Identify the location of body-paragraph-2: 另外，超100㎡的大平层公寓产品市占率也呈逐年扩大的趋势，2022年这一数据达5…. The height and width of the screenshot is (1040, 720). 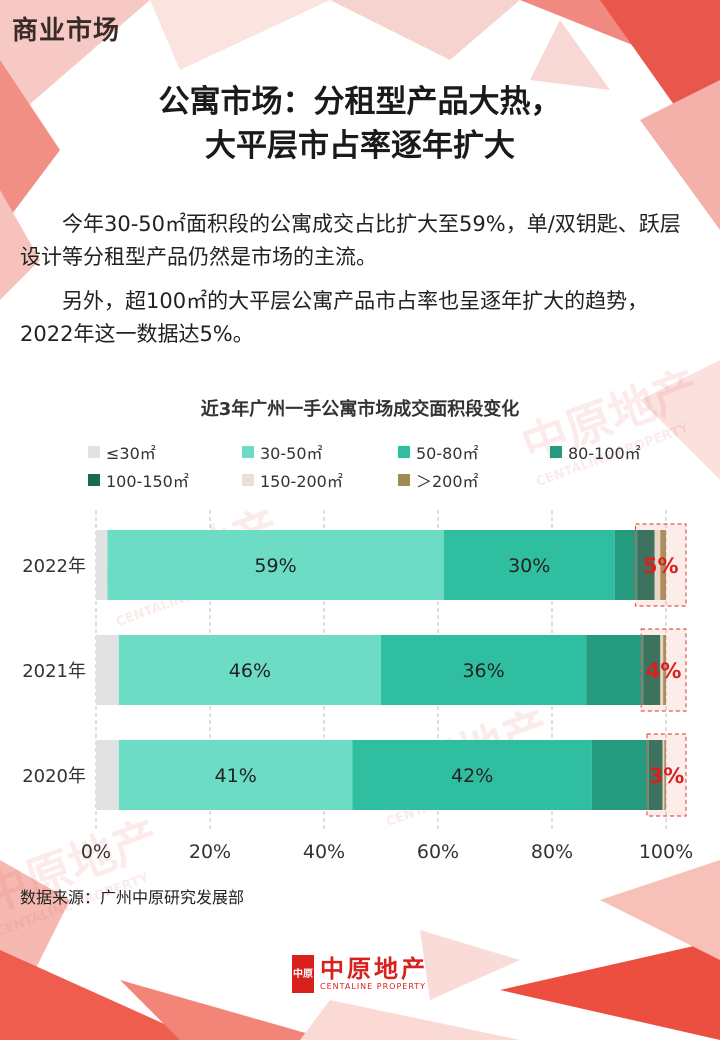
(334, 317).